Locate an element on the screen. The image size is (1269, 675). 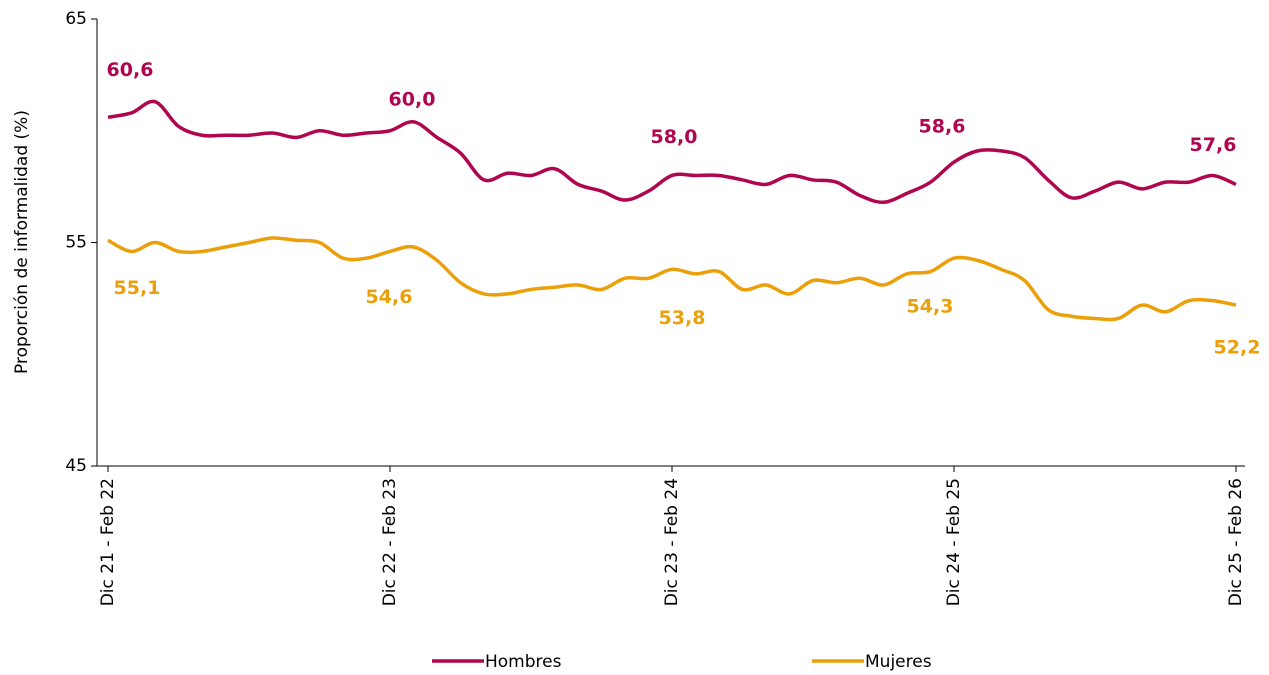
legend-label: Mujeres is located at coordinates (898, 662).